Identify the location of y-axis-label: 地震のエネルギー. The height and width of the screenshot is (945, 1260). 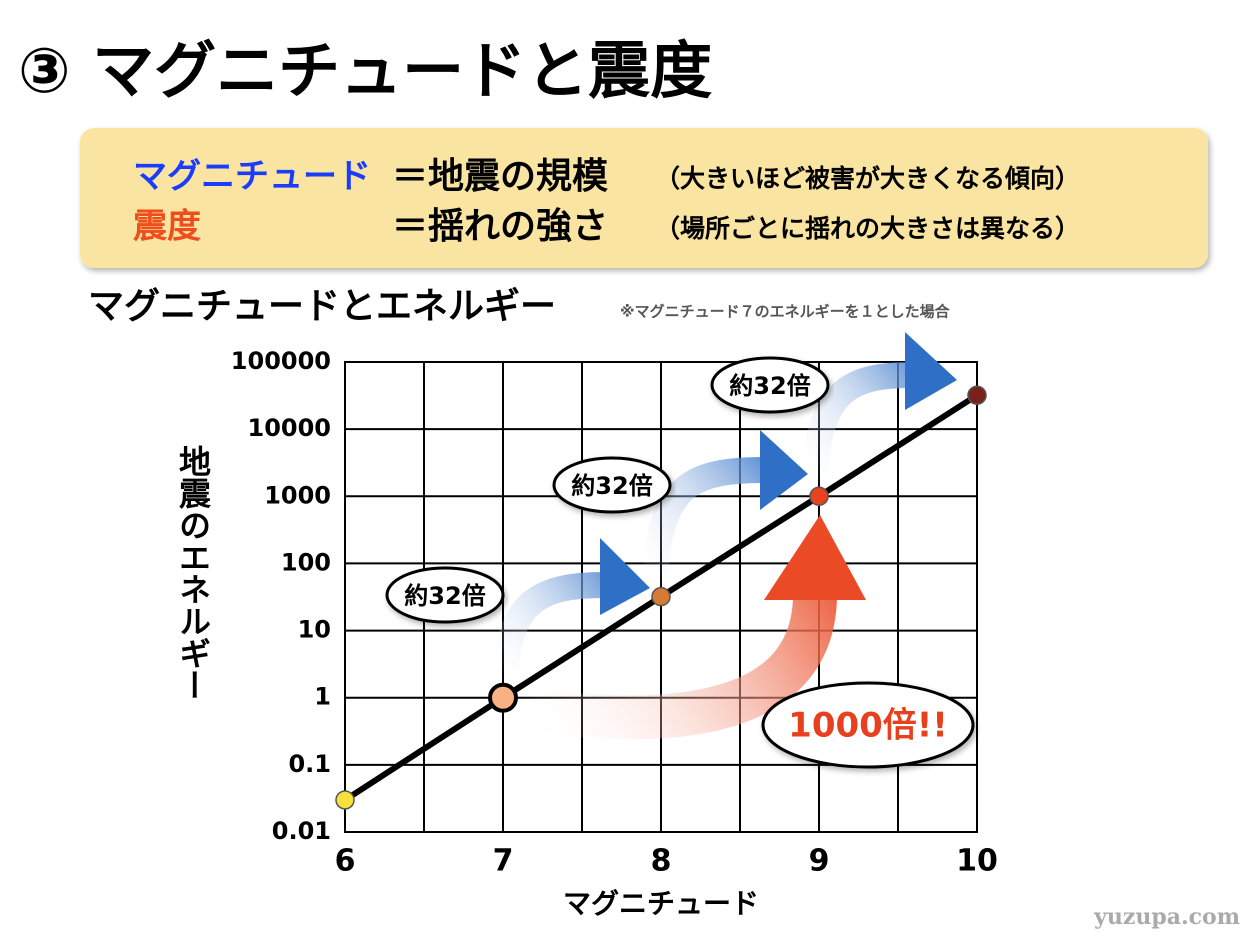
(193, 573).